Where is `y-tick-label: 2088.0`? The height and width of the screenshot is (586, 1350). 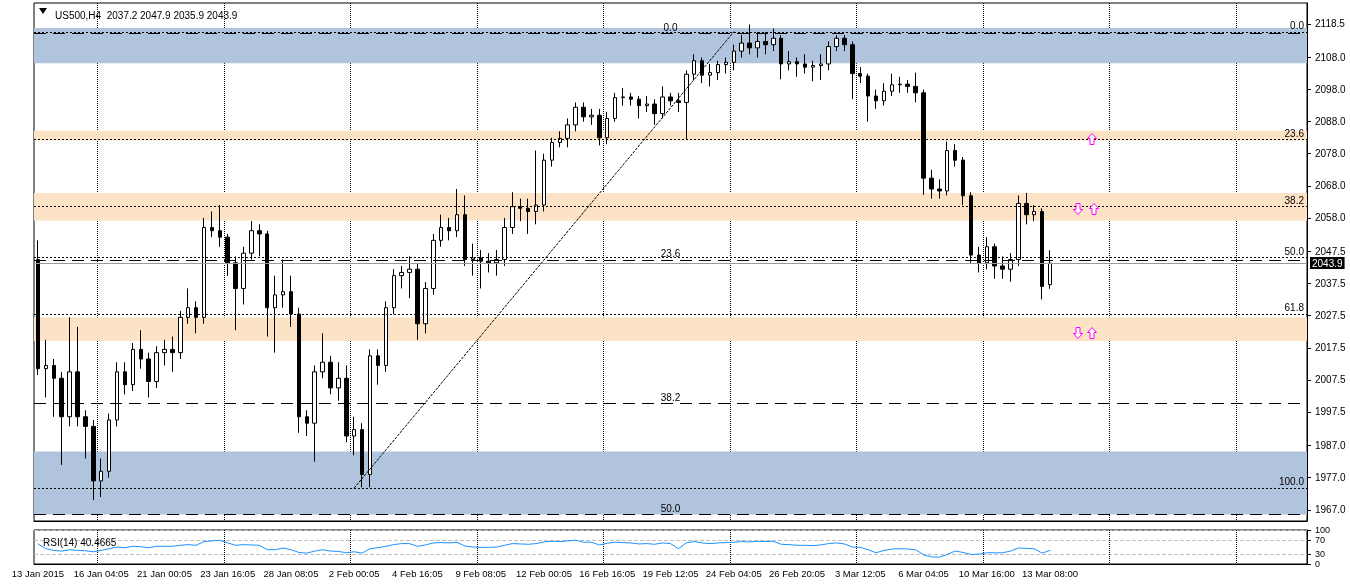 y-tick-label: 2088.0 is located at coordinates (1331, 122).